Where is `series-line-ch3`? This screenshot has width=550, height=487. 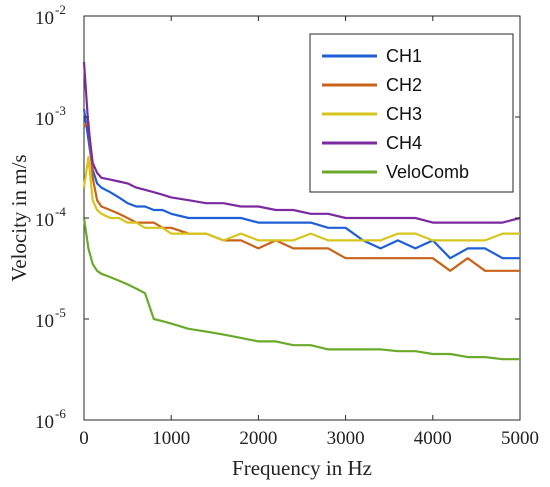 series-line-ch3 is located at coordinates (301, 199).